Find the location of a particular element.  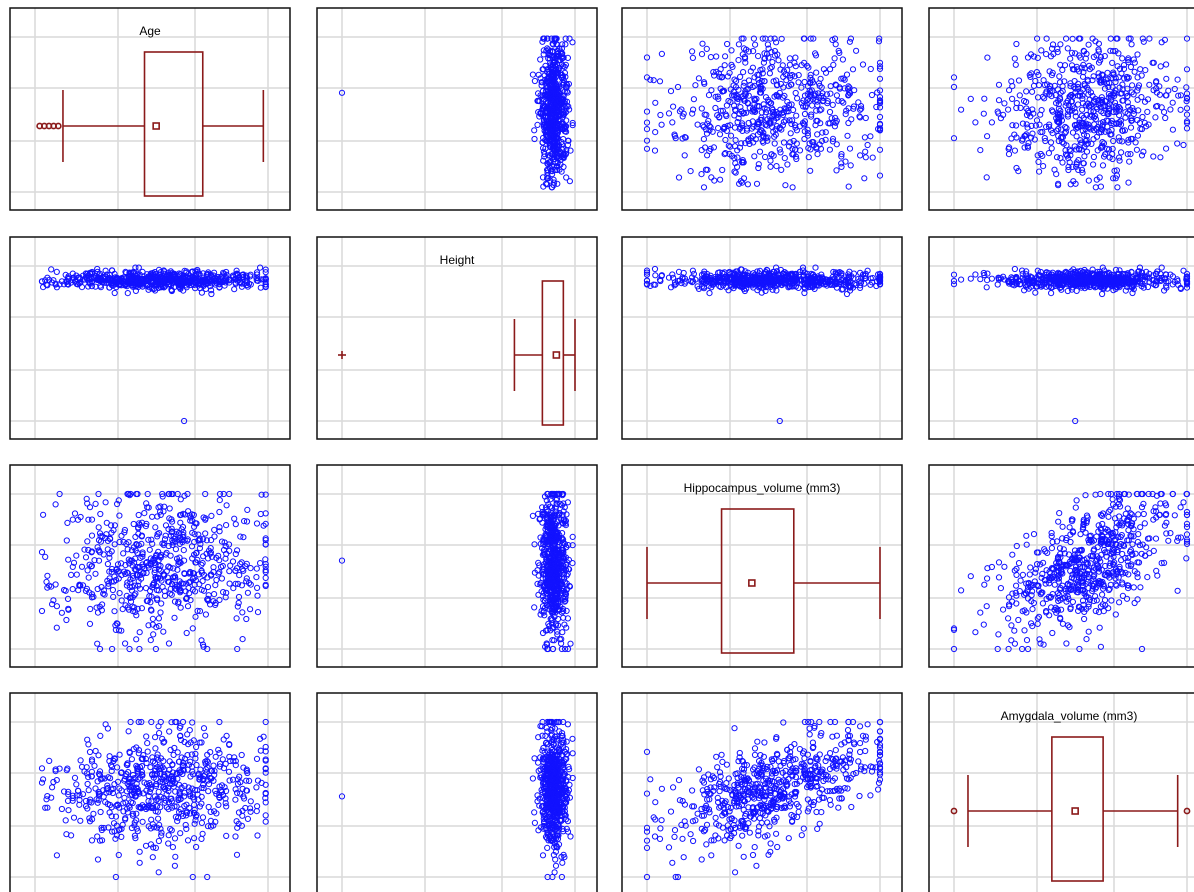

panel-grid is located at coordinates (762, 338).